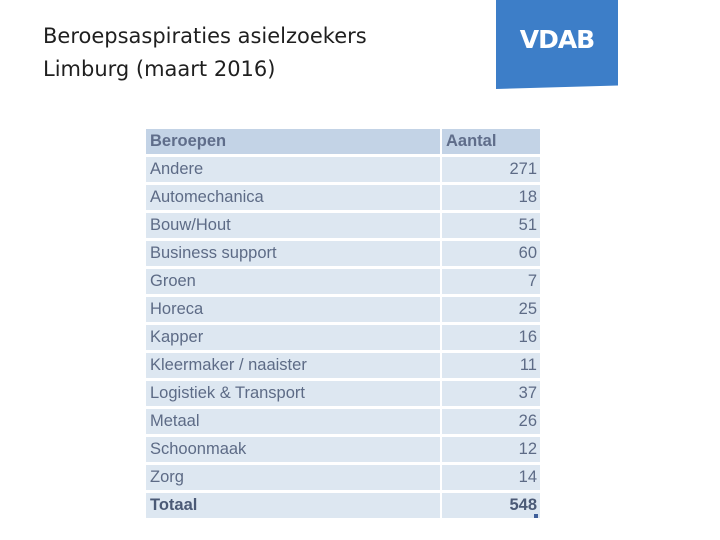  What do you see at coordinates (293, 197) in the screenshot?
I see `row-name: Automechanica` at bounding box center [293, 197].